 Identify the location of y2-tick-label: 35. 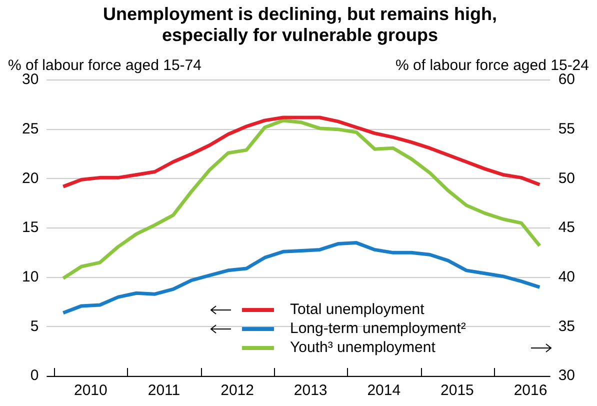
(567, 326).